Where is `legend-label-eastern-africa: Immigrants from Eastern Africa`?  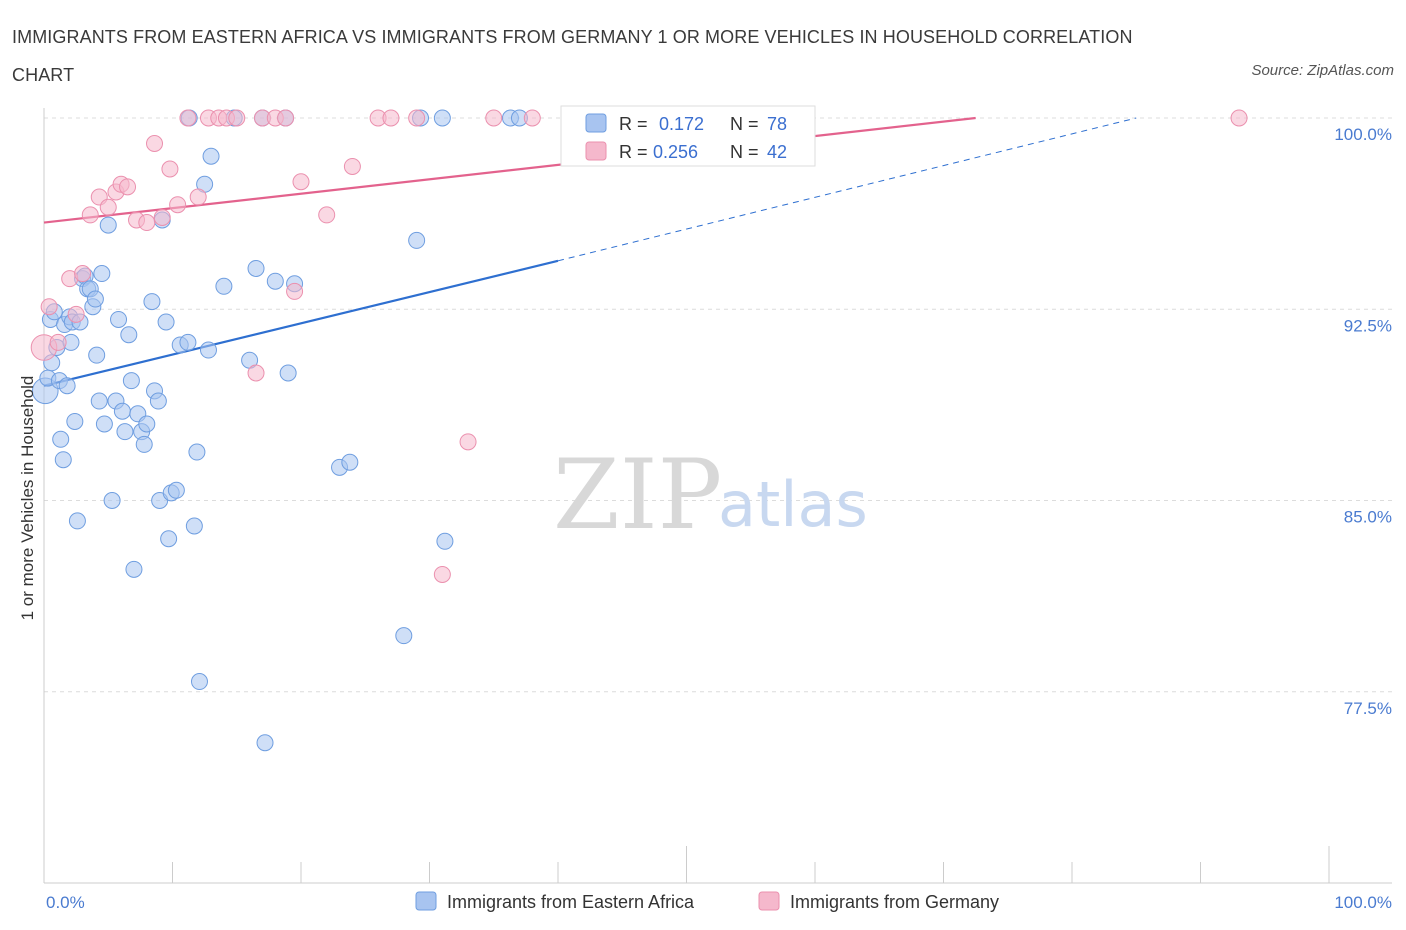 legend-label-eastern-africa: Immigrants from Eastern Africa is located at coordinates (571, 902).